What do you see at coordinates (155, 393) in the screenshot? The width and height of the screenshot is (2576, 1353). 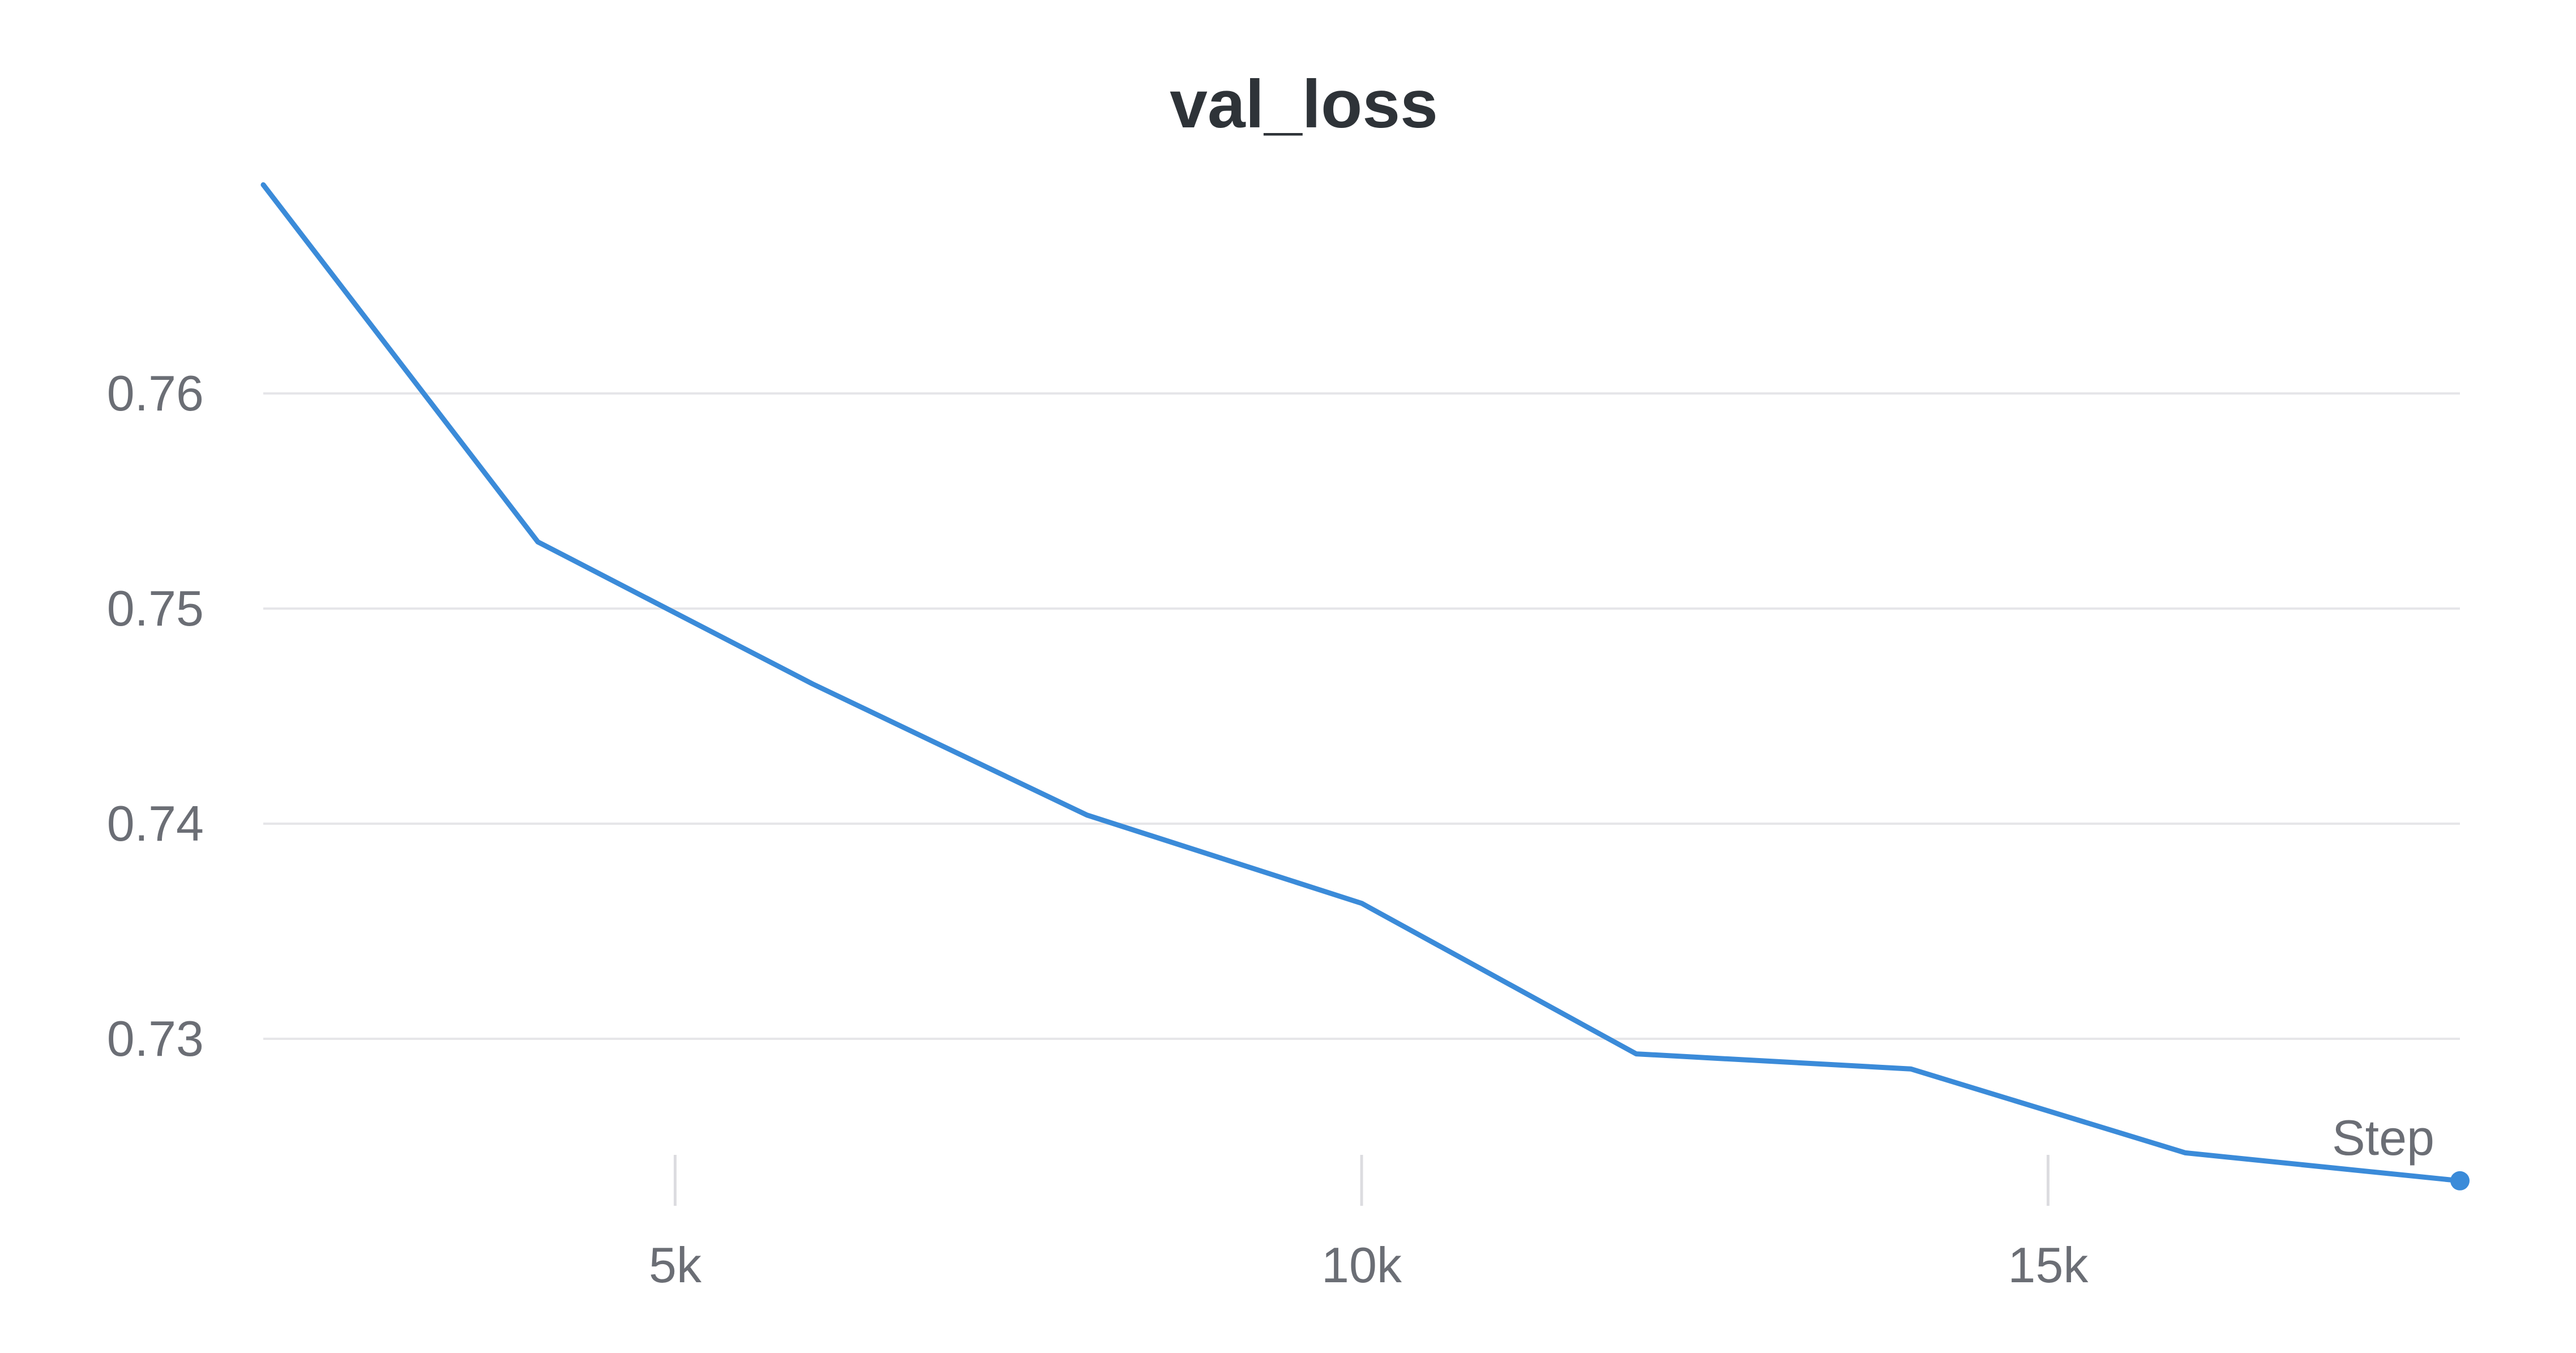 I see `y-tick-label: 0.76` at bounding box center [155, 393].